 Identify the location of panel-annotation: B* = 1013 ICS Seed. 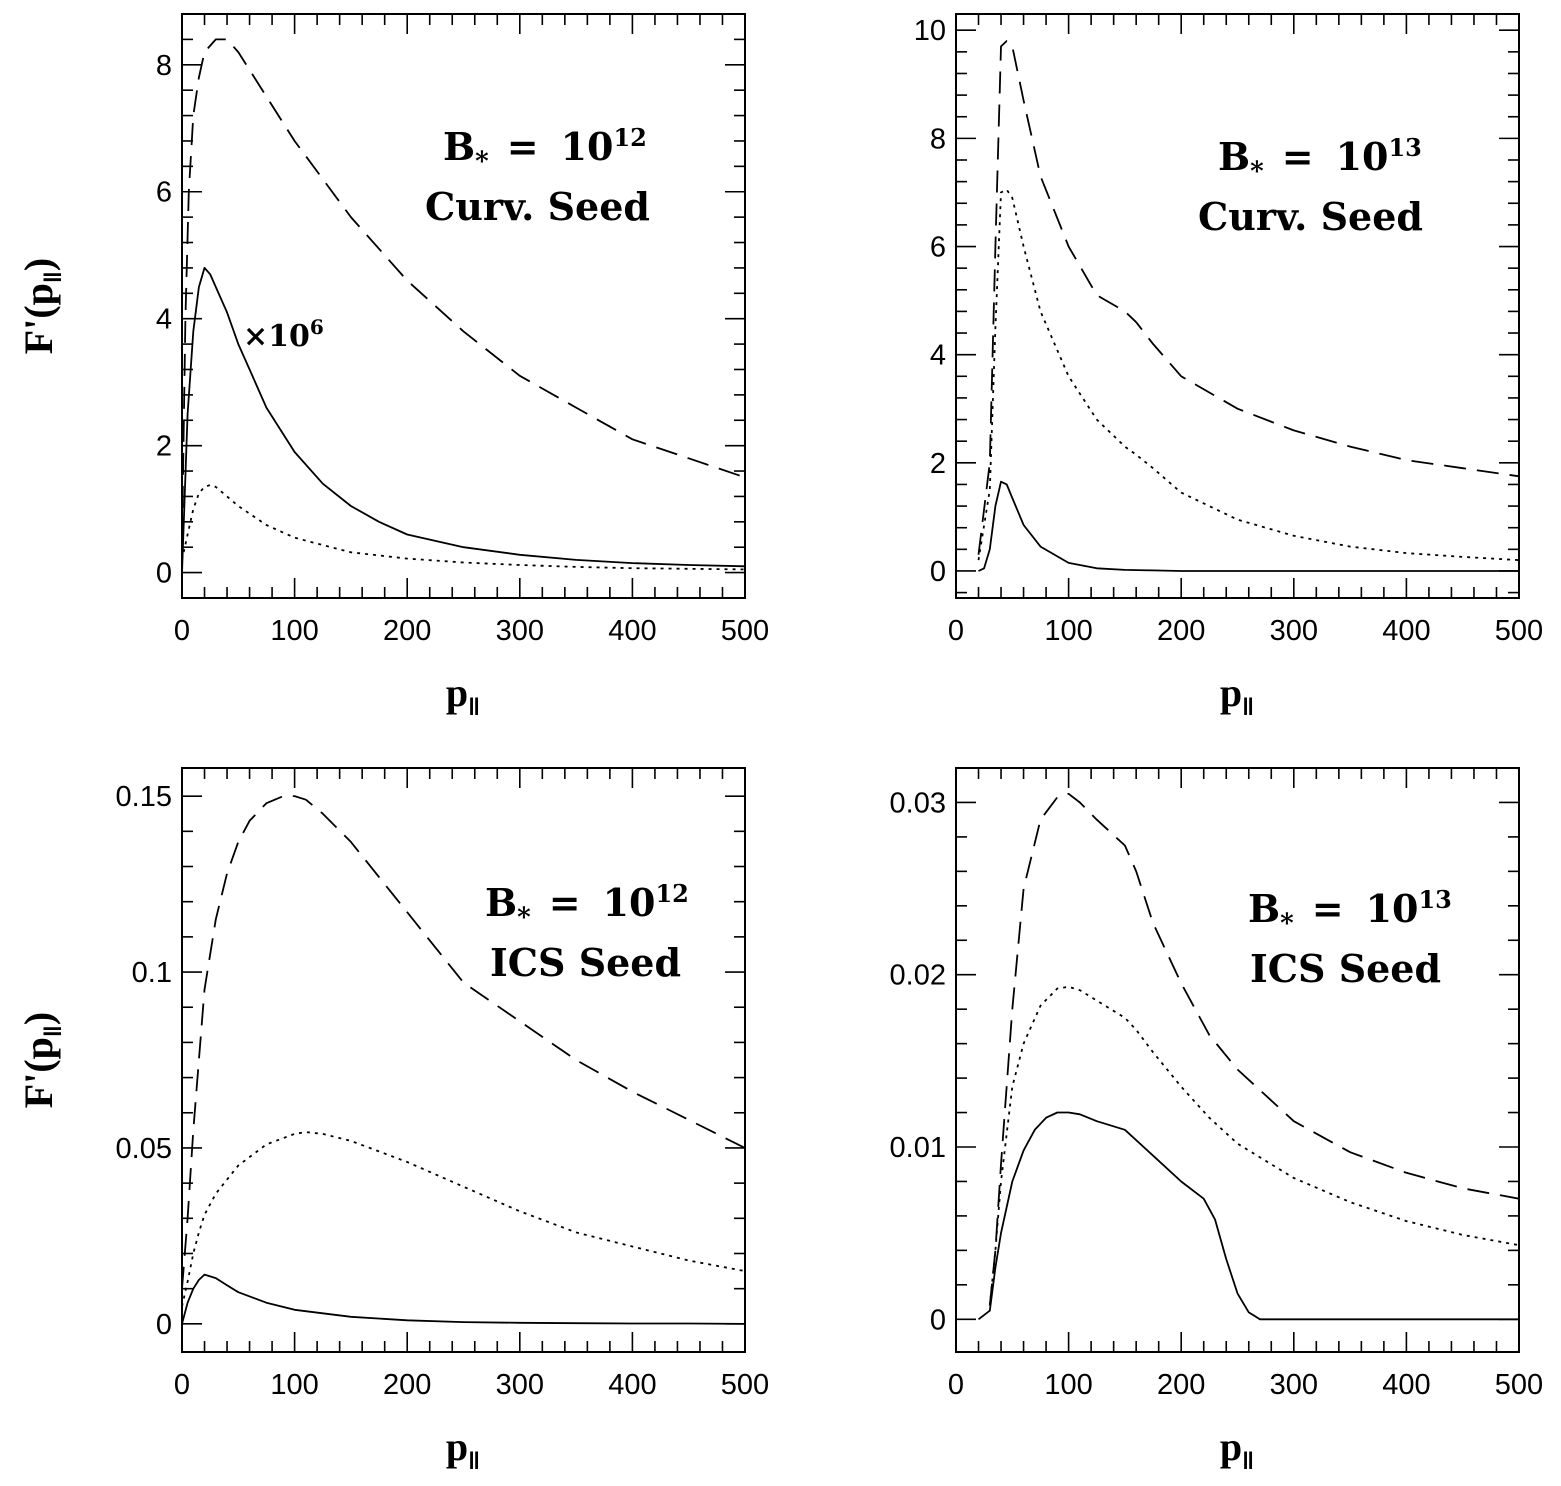
(1350, 938).